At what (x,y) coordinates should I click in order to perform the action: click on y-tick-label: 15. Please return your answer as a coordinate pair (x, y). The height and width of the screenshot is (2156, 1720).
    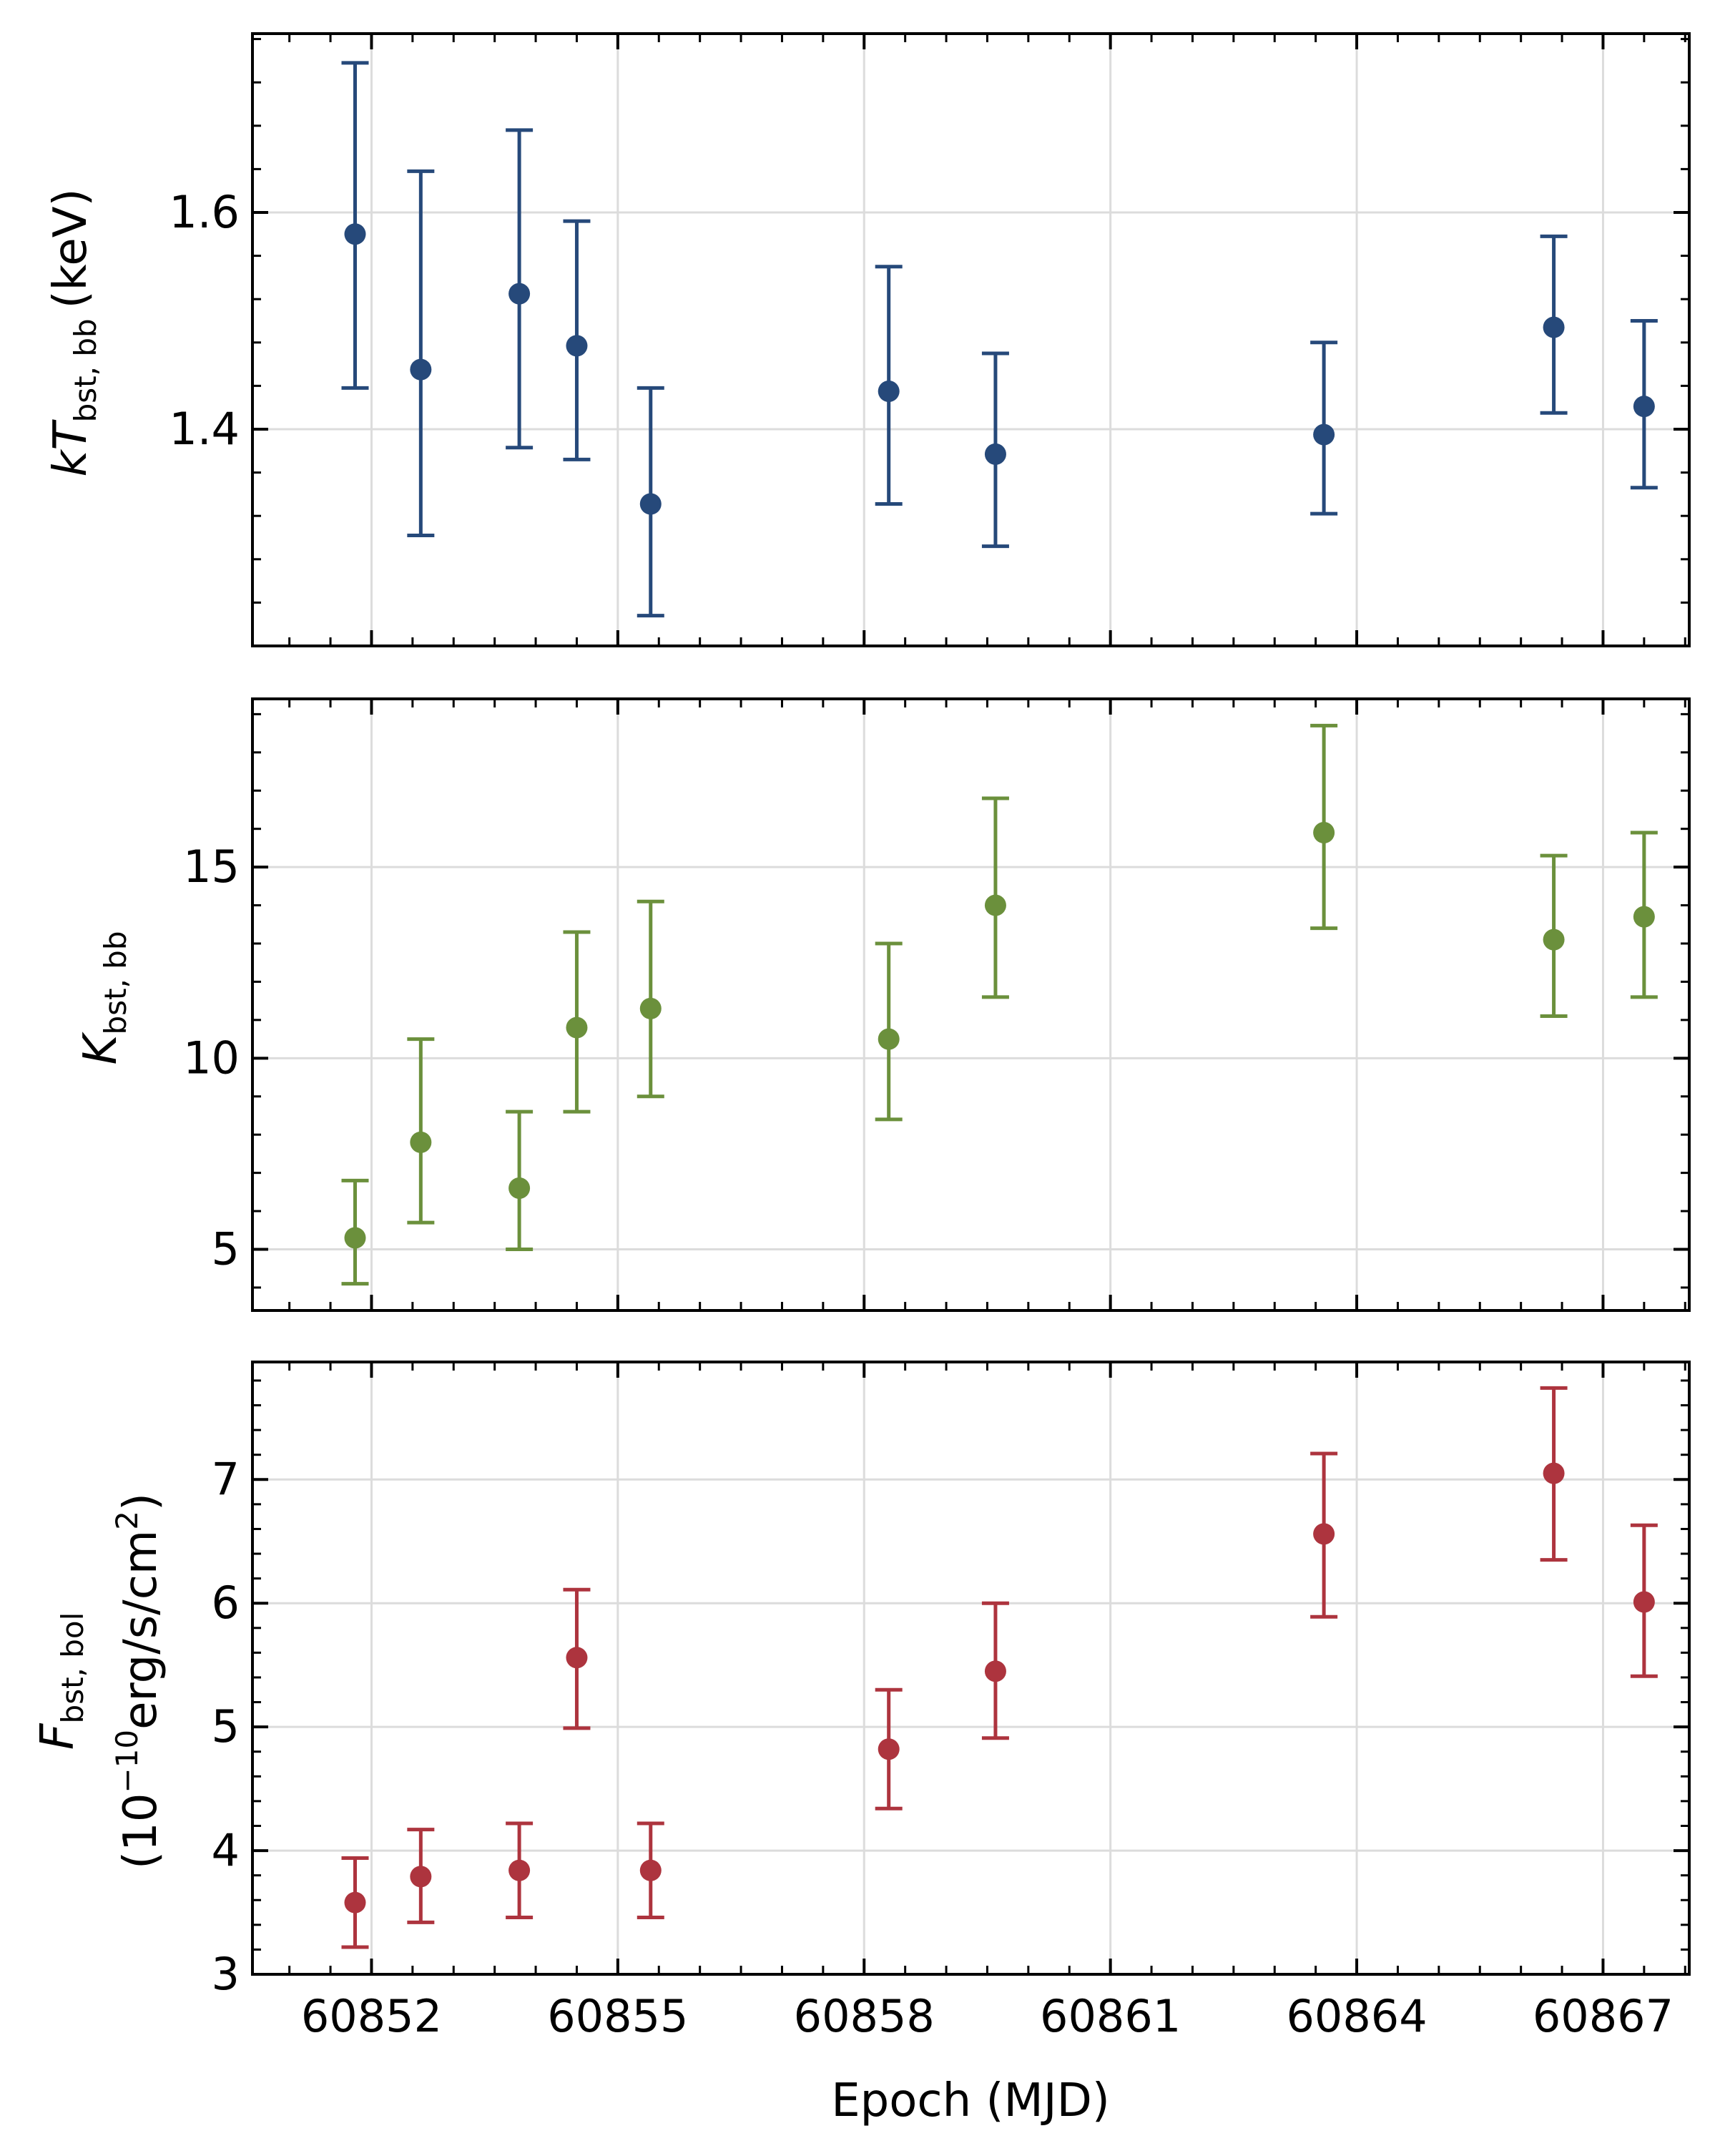
    Looking at the image, I should click on (212, 867).